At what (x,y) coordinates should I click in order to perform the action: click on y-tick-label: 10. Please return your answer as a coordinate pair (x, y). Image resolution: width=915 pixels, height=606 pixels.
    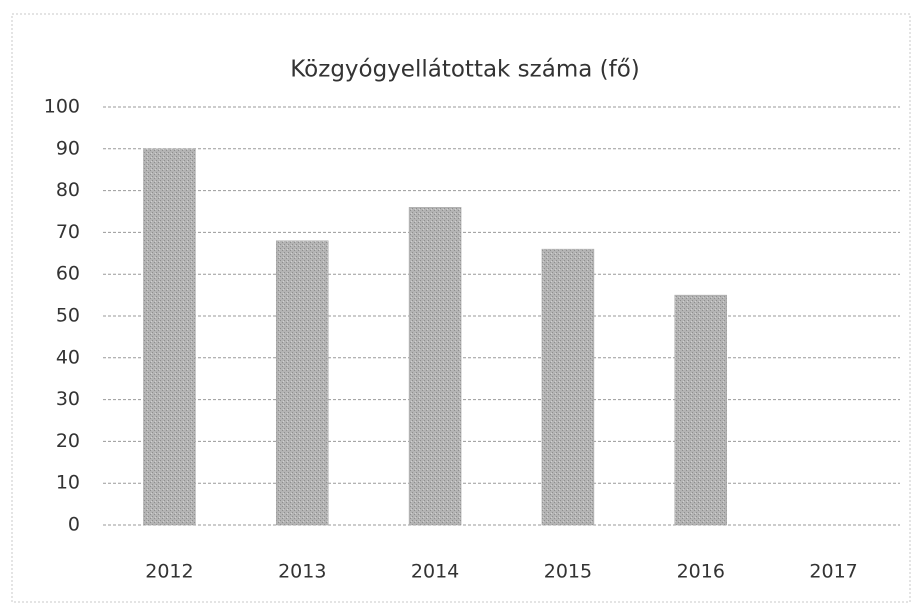
    Looking at the image, I should click on (68, 483).